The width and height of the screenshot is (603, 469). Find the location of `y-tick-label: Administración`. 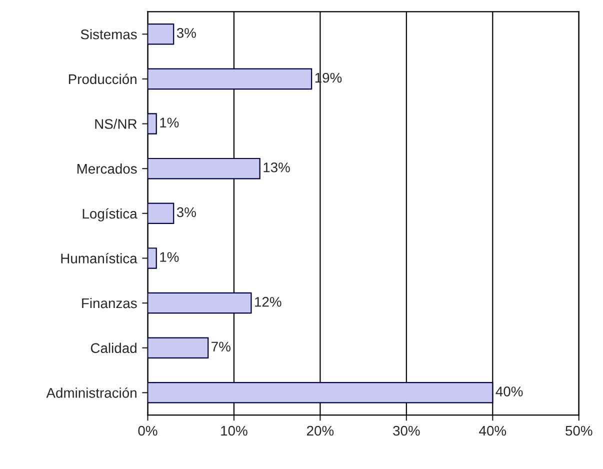

y-tick-label: Administración is located at coordinates (91, 392).